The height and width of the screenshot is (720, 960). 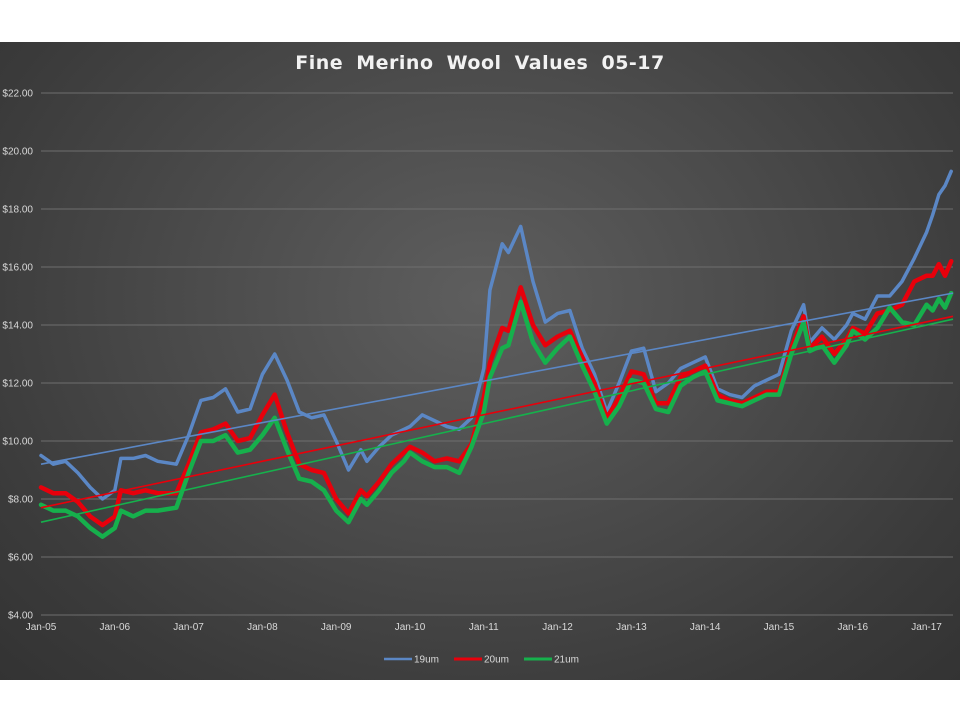 What do you see at coordinates (779, 627) in the screenshot?
I see `x-tick-label: Jan-15` at bounding box center [779, 627].